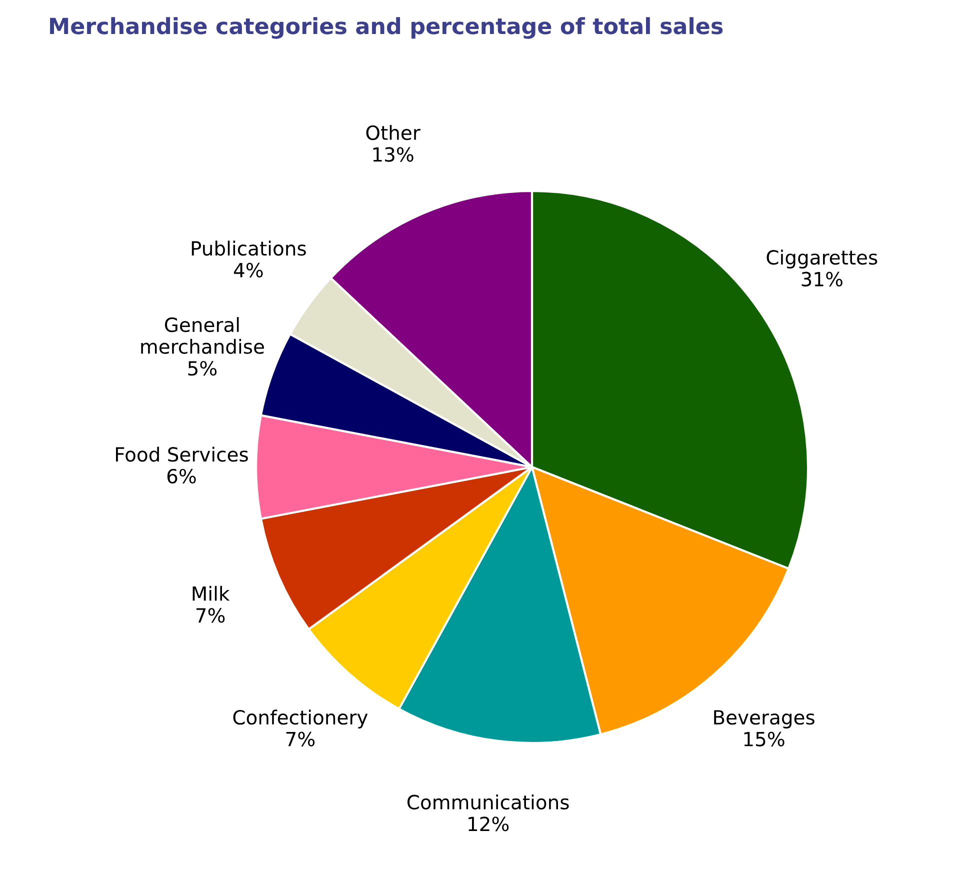 Image resolution: width=968 pixels, height=889 pixels. What do you see at coordinates (488, 824) in the screenshot?
I see `data-label: 12%` at bounding box center [488, 824].